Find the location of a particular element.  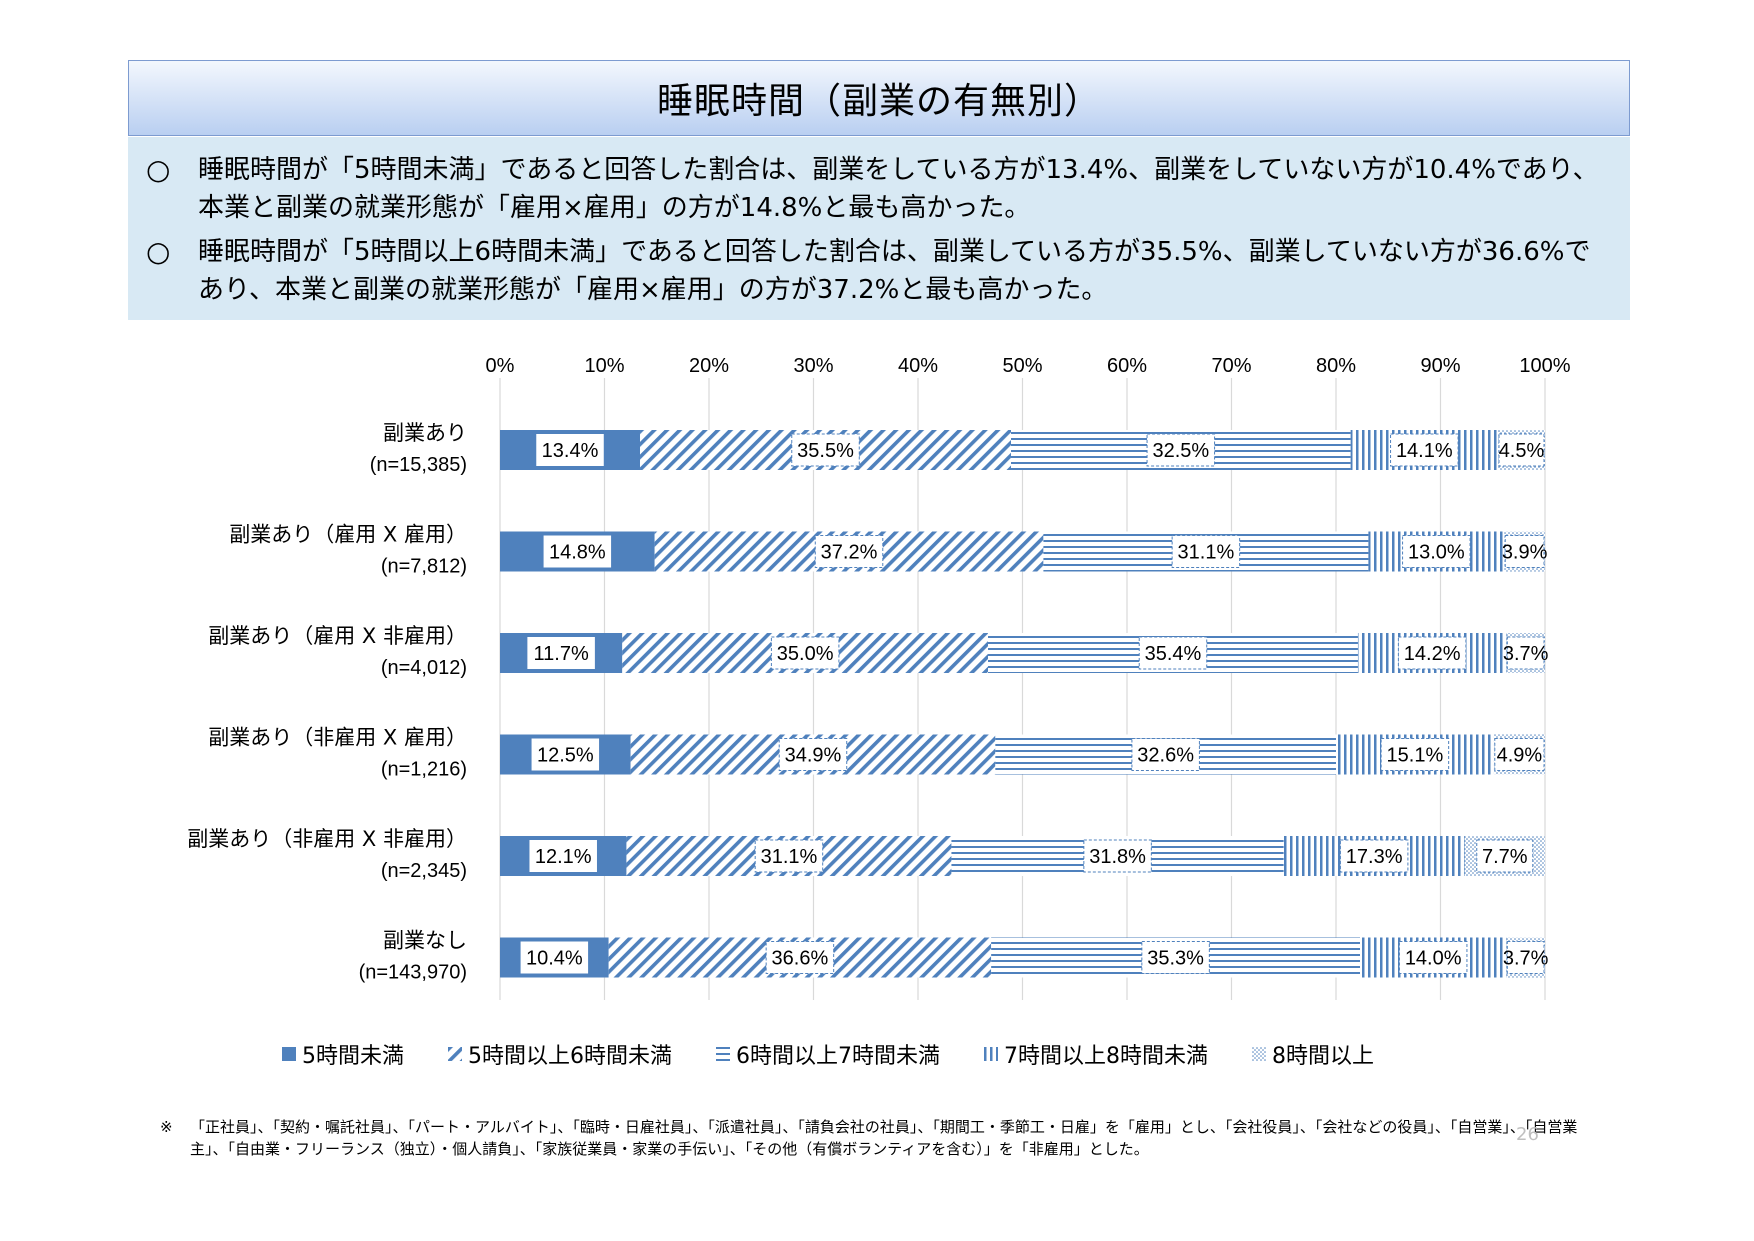

category-label: 副業あり（非雇用 X 雇用） is located at coordinates (337, 738).